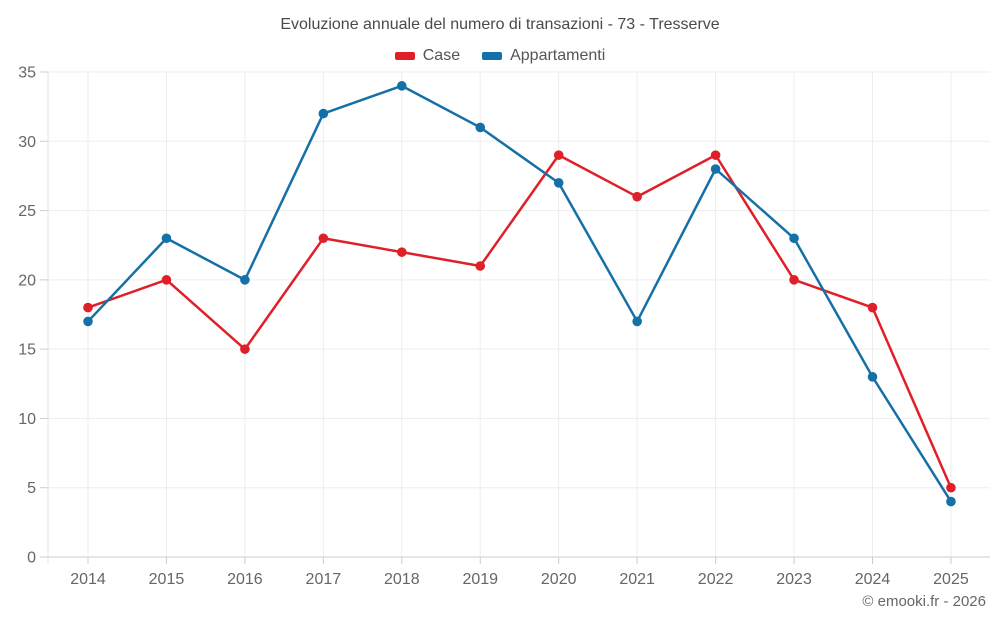 Image resolution: width=1000 pixels, height=625 pixels. What do you see at coordinates (88, 579) in the screenshot?
I see `x-axis-label: 2014` at bounding box center [88, 579].